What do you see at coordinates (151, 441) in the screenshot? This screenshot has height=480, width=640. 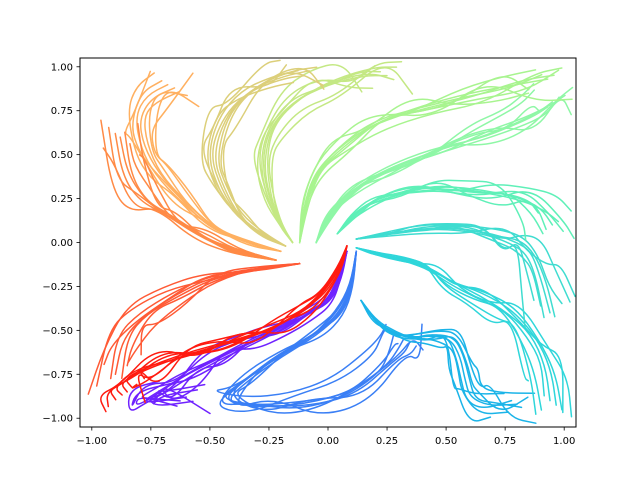 I see `x-tick-label: −0.75` at bounding box center [151, 441].